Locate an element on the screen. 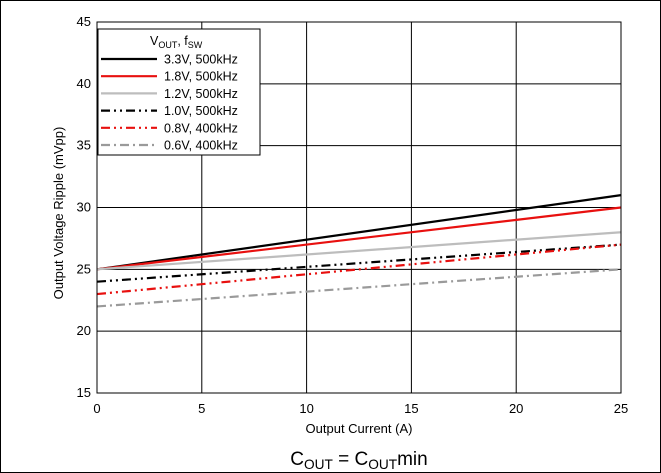  legend-label: 1.2V, 500kHz is located at coordinates (201, 94).